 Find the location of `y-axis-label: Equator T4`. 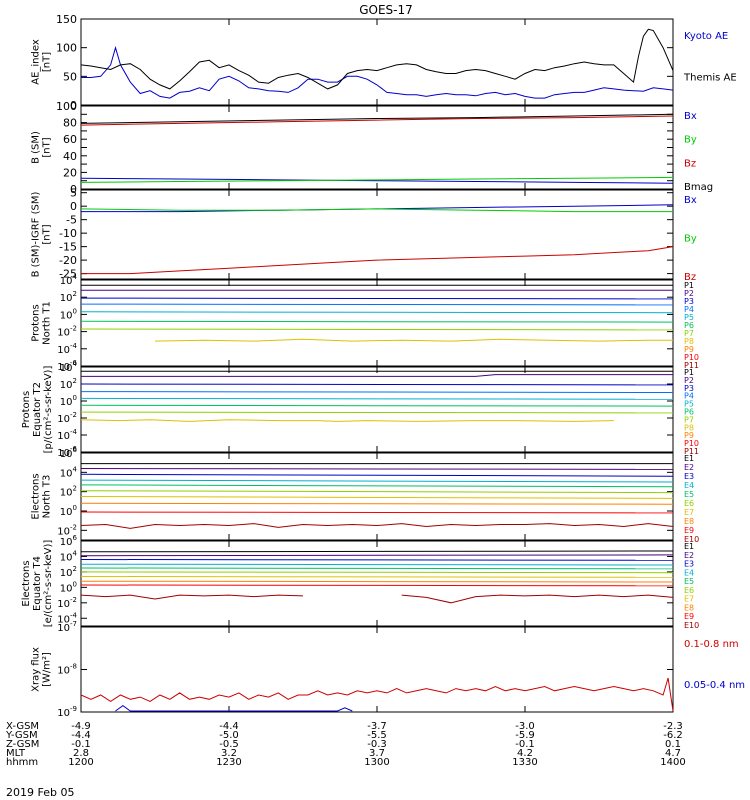

y-axis-label: Equator T4 is located at coordinates (37, 583).